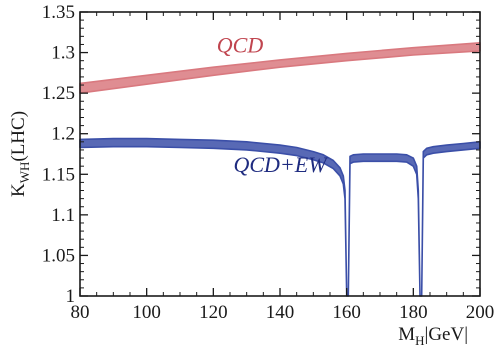 This screenshot has height=357, width=496. Describe the element at coordinates (413, 312) in the screenshot. I see `x-tick-label: 180` at that location.